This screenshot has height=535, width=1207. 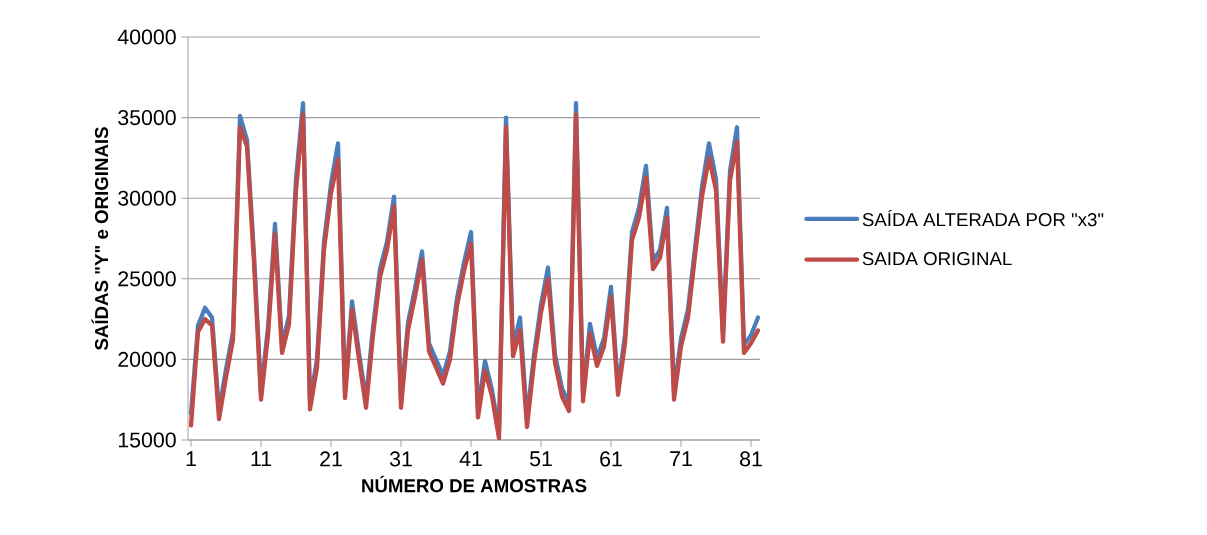 What do you see at coordinates (147, 279) in the screenshot?
I see `y-tick-label: 25000` at bounding box center [147, 279].